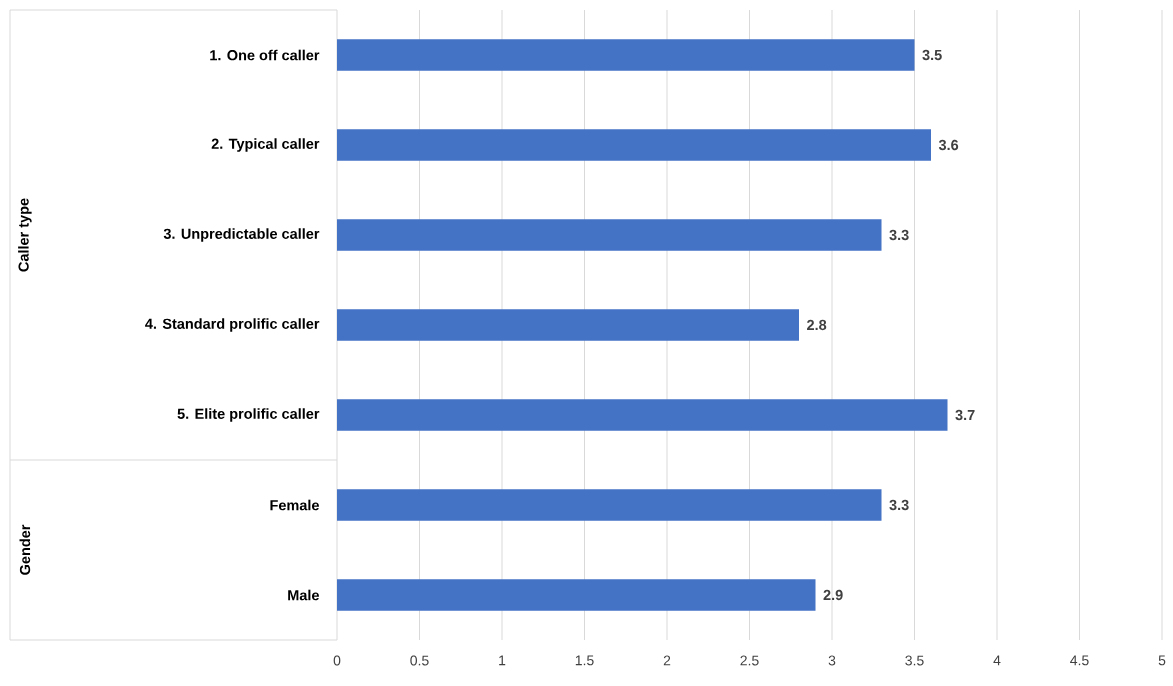 This screenshot has width=1173, height=686. What do you see at coordinates (25, 235) in the screenshot?
I see `text: Caller type` at bounding box center [25, 235].